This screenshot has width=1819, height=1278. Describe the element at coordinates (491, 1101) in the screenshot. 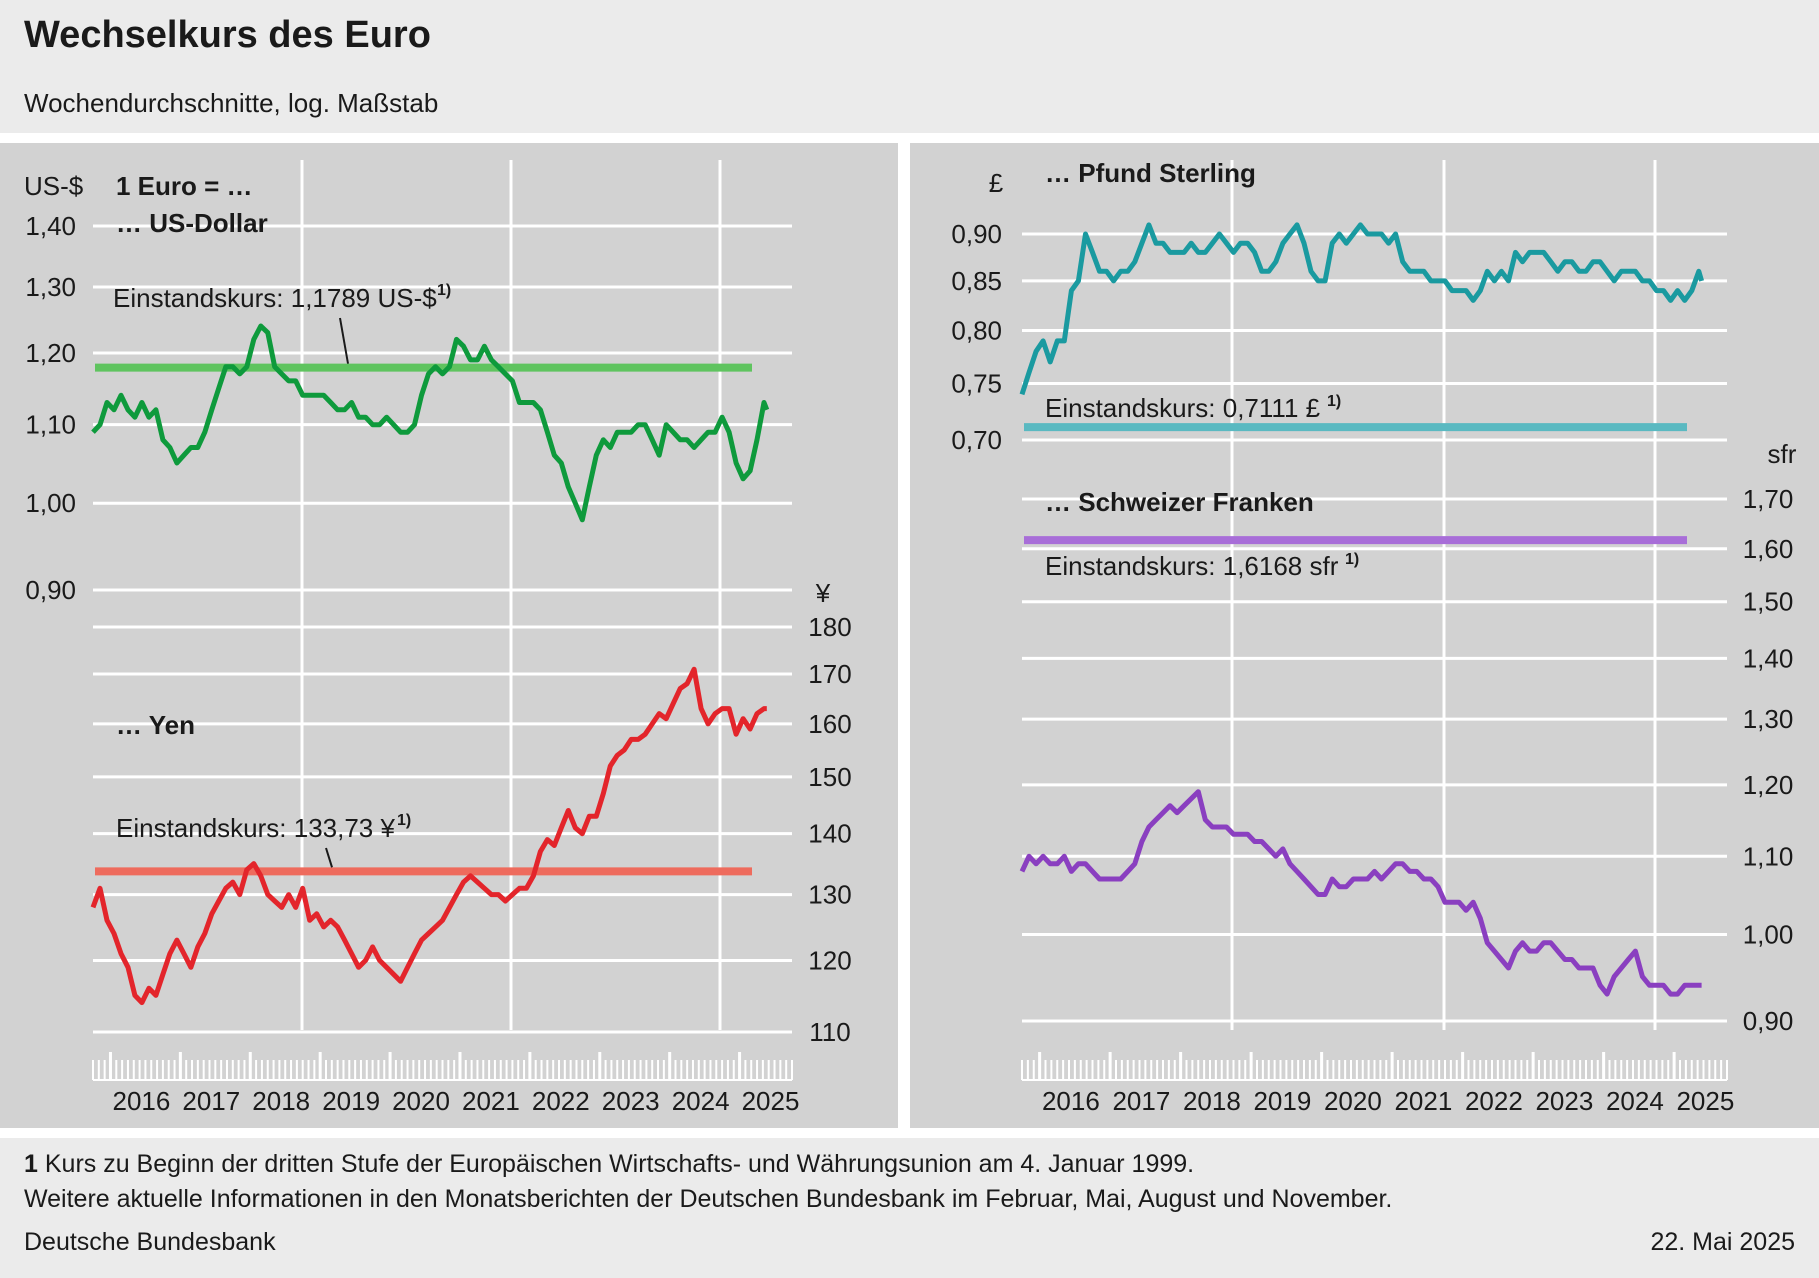

I see `xtick-label-0-5: 2021` at that location.